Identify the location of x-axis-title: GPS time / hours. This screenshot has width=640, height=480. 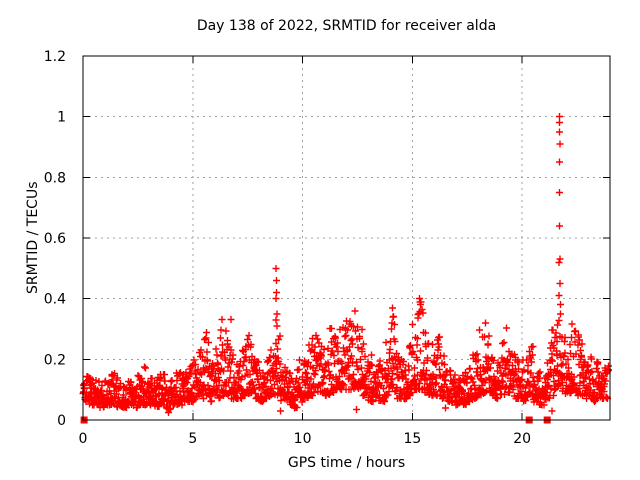
(346, 463).